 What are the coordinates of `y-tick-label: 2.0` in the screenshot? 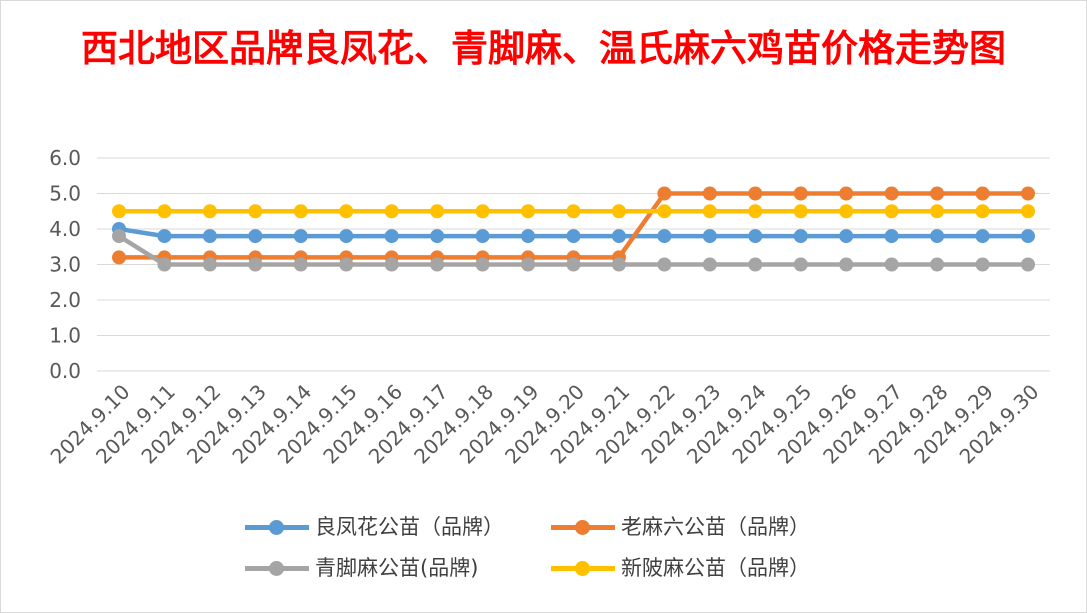 It's located at (65, 300).